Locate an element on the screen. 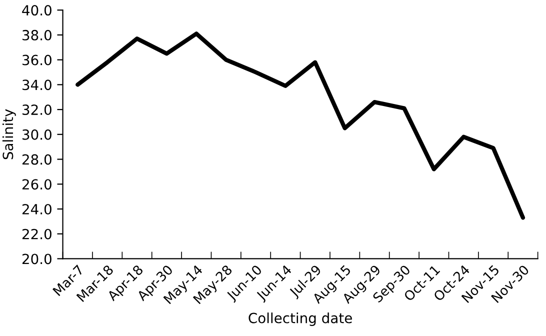 This screenshot has width=546, height=336. y-tick-label: 24.0 is located at coordinates (37, 209).